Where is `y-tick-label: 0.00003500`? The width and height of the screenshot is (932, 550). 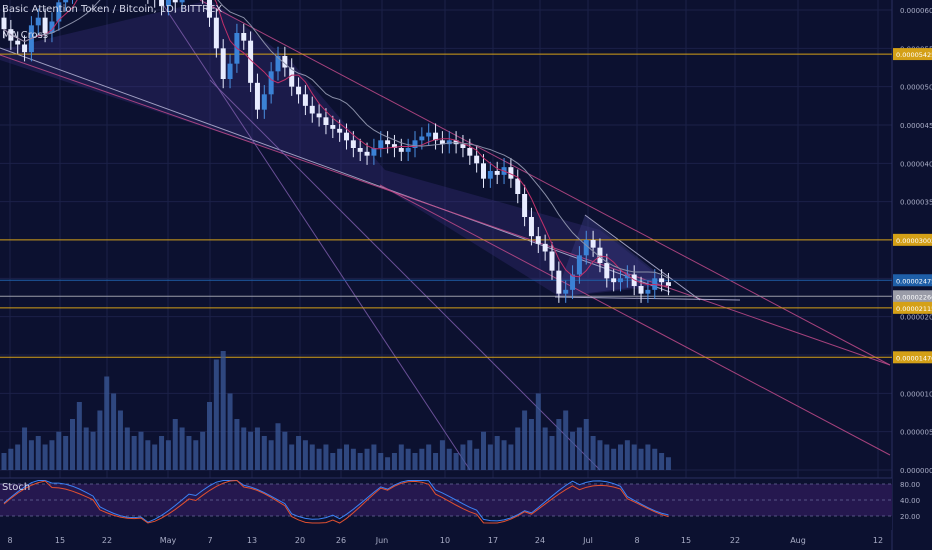
y-tick-label: 0.00003500 is located at coordinates (916, 203).